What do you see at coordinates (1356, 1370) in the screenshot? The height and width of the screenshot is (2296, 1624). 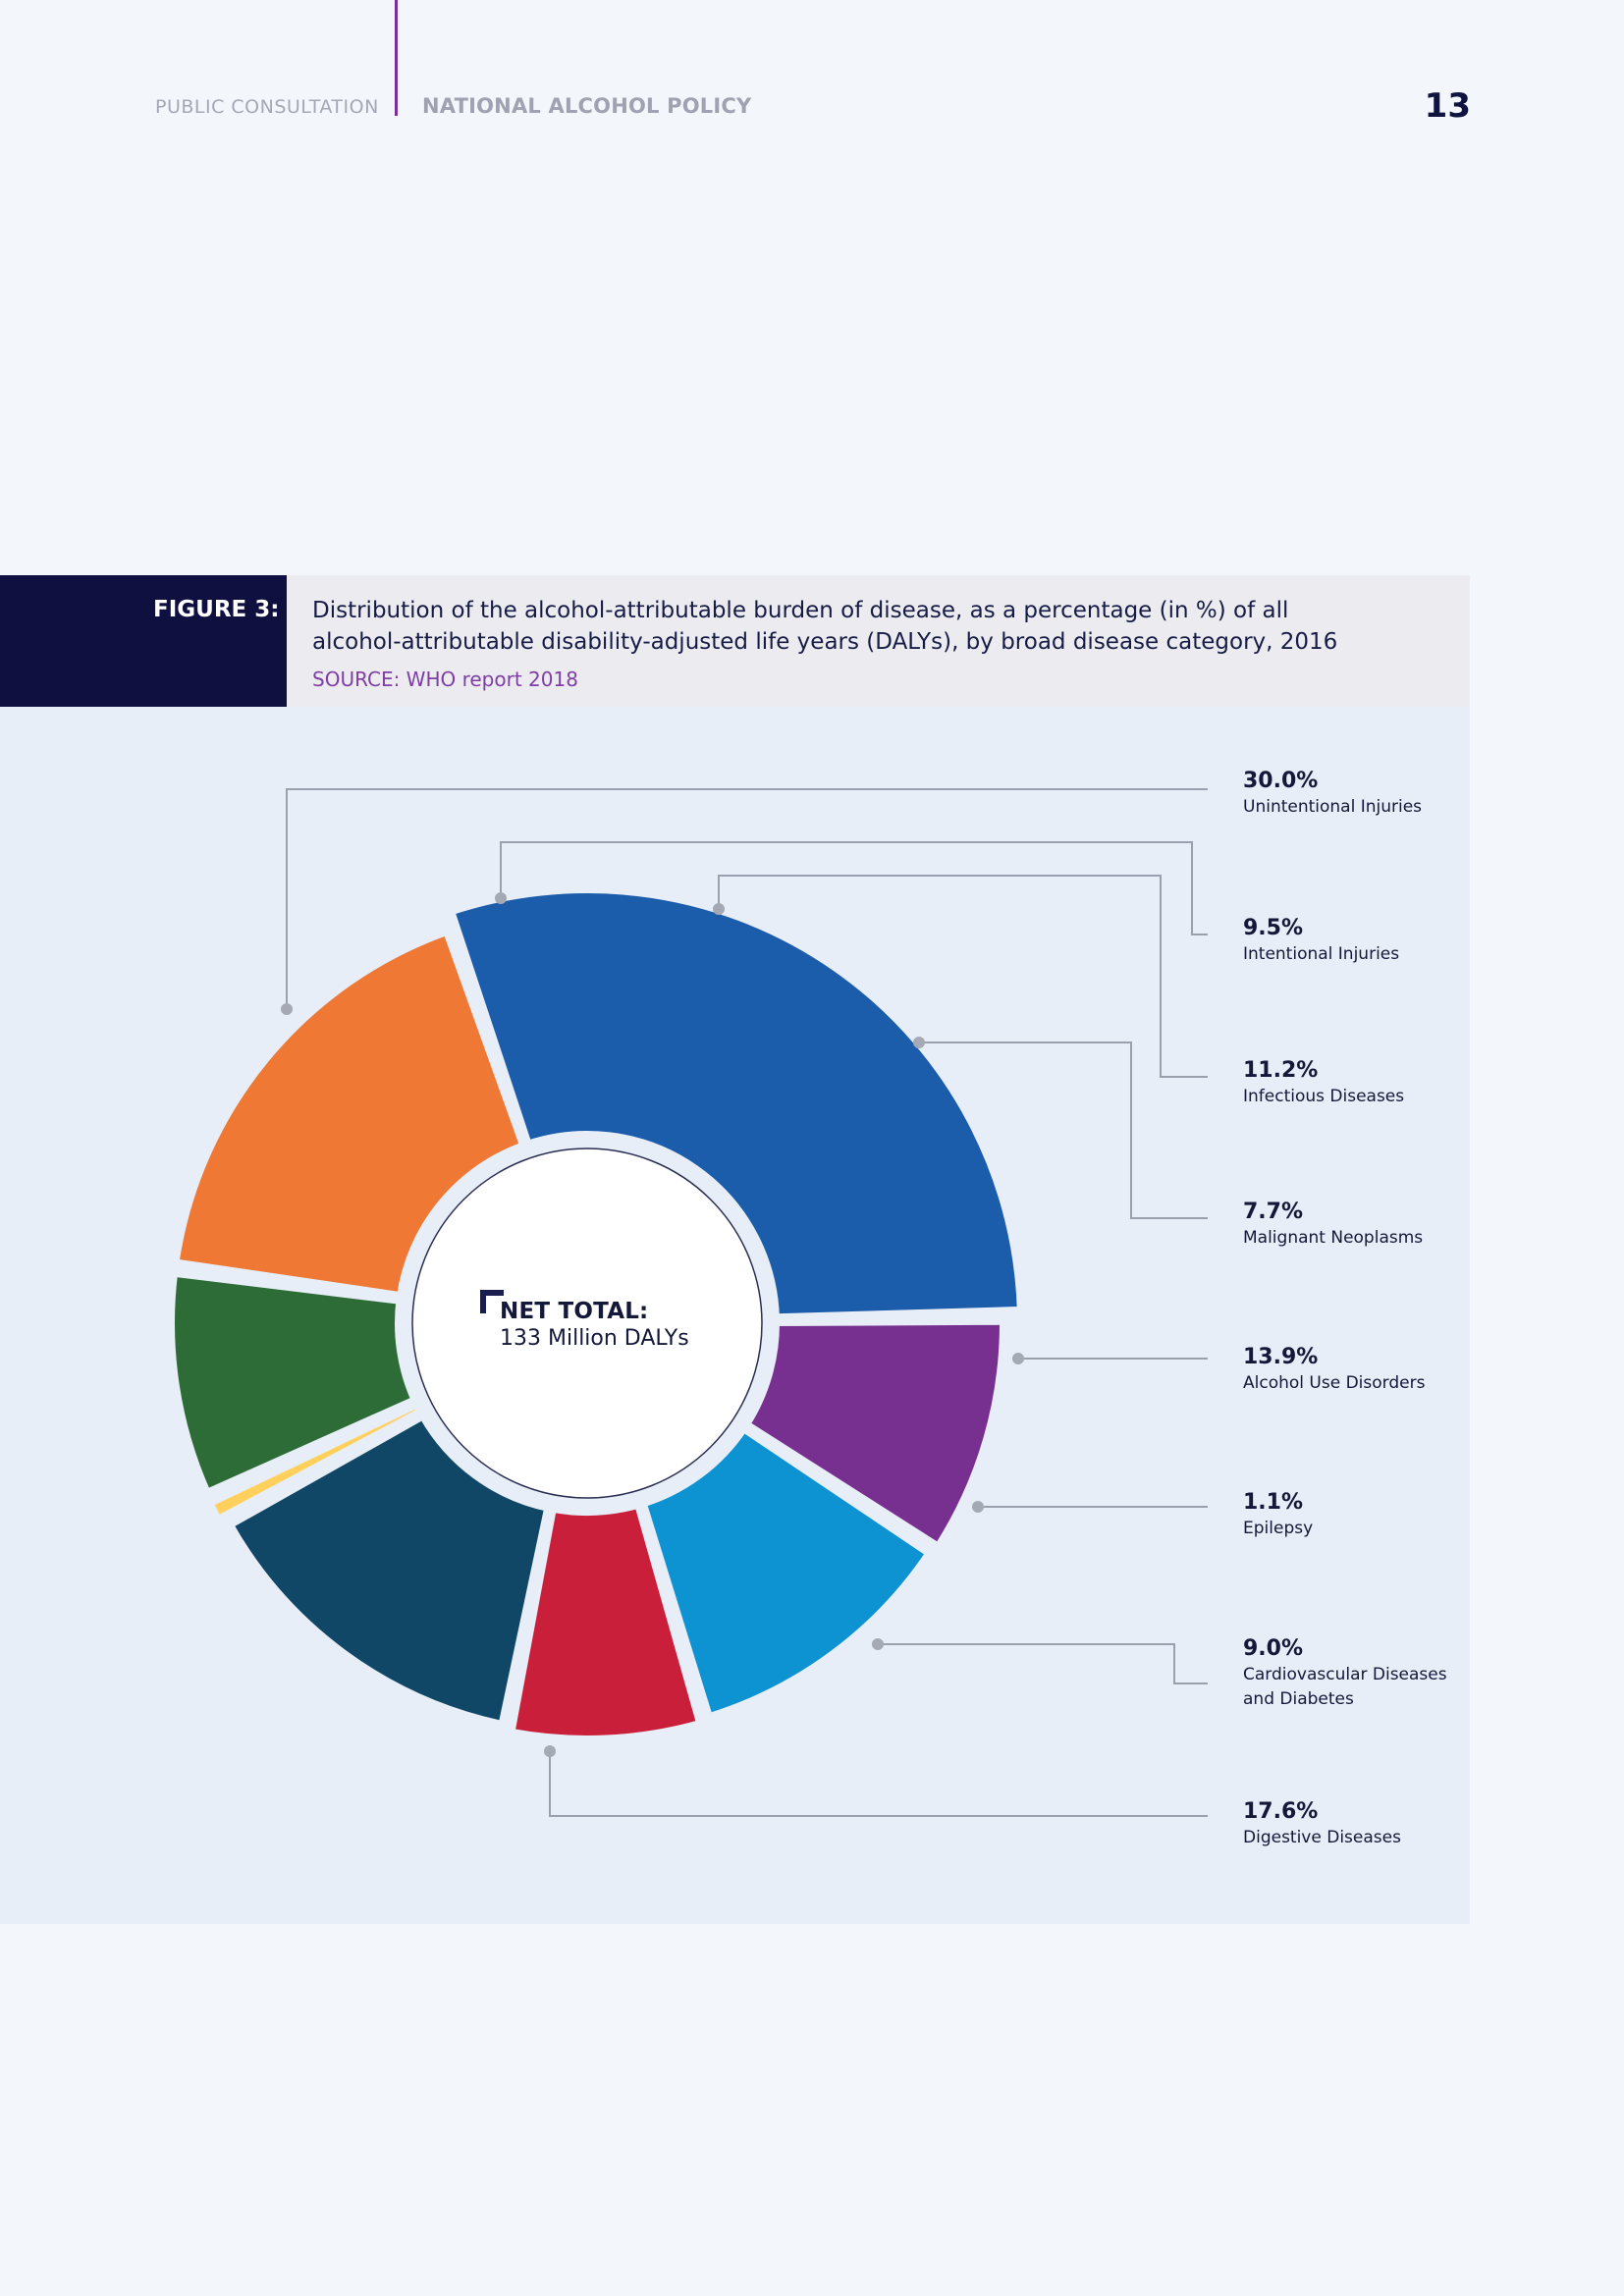 I see `legend-item-alcohol-use-disorders: 13.9% Alcohol Use Disorders` at bounding box center [1356, 1370].